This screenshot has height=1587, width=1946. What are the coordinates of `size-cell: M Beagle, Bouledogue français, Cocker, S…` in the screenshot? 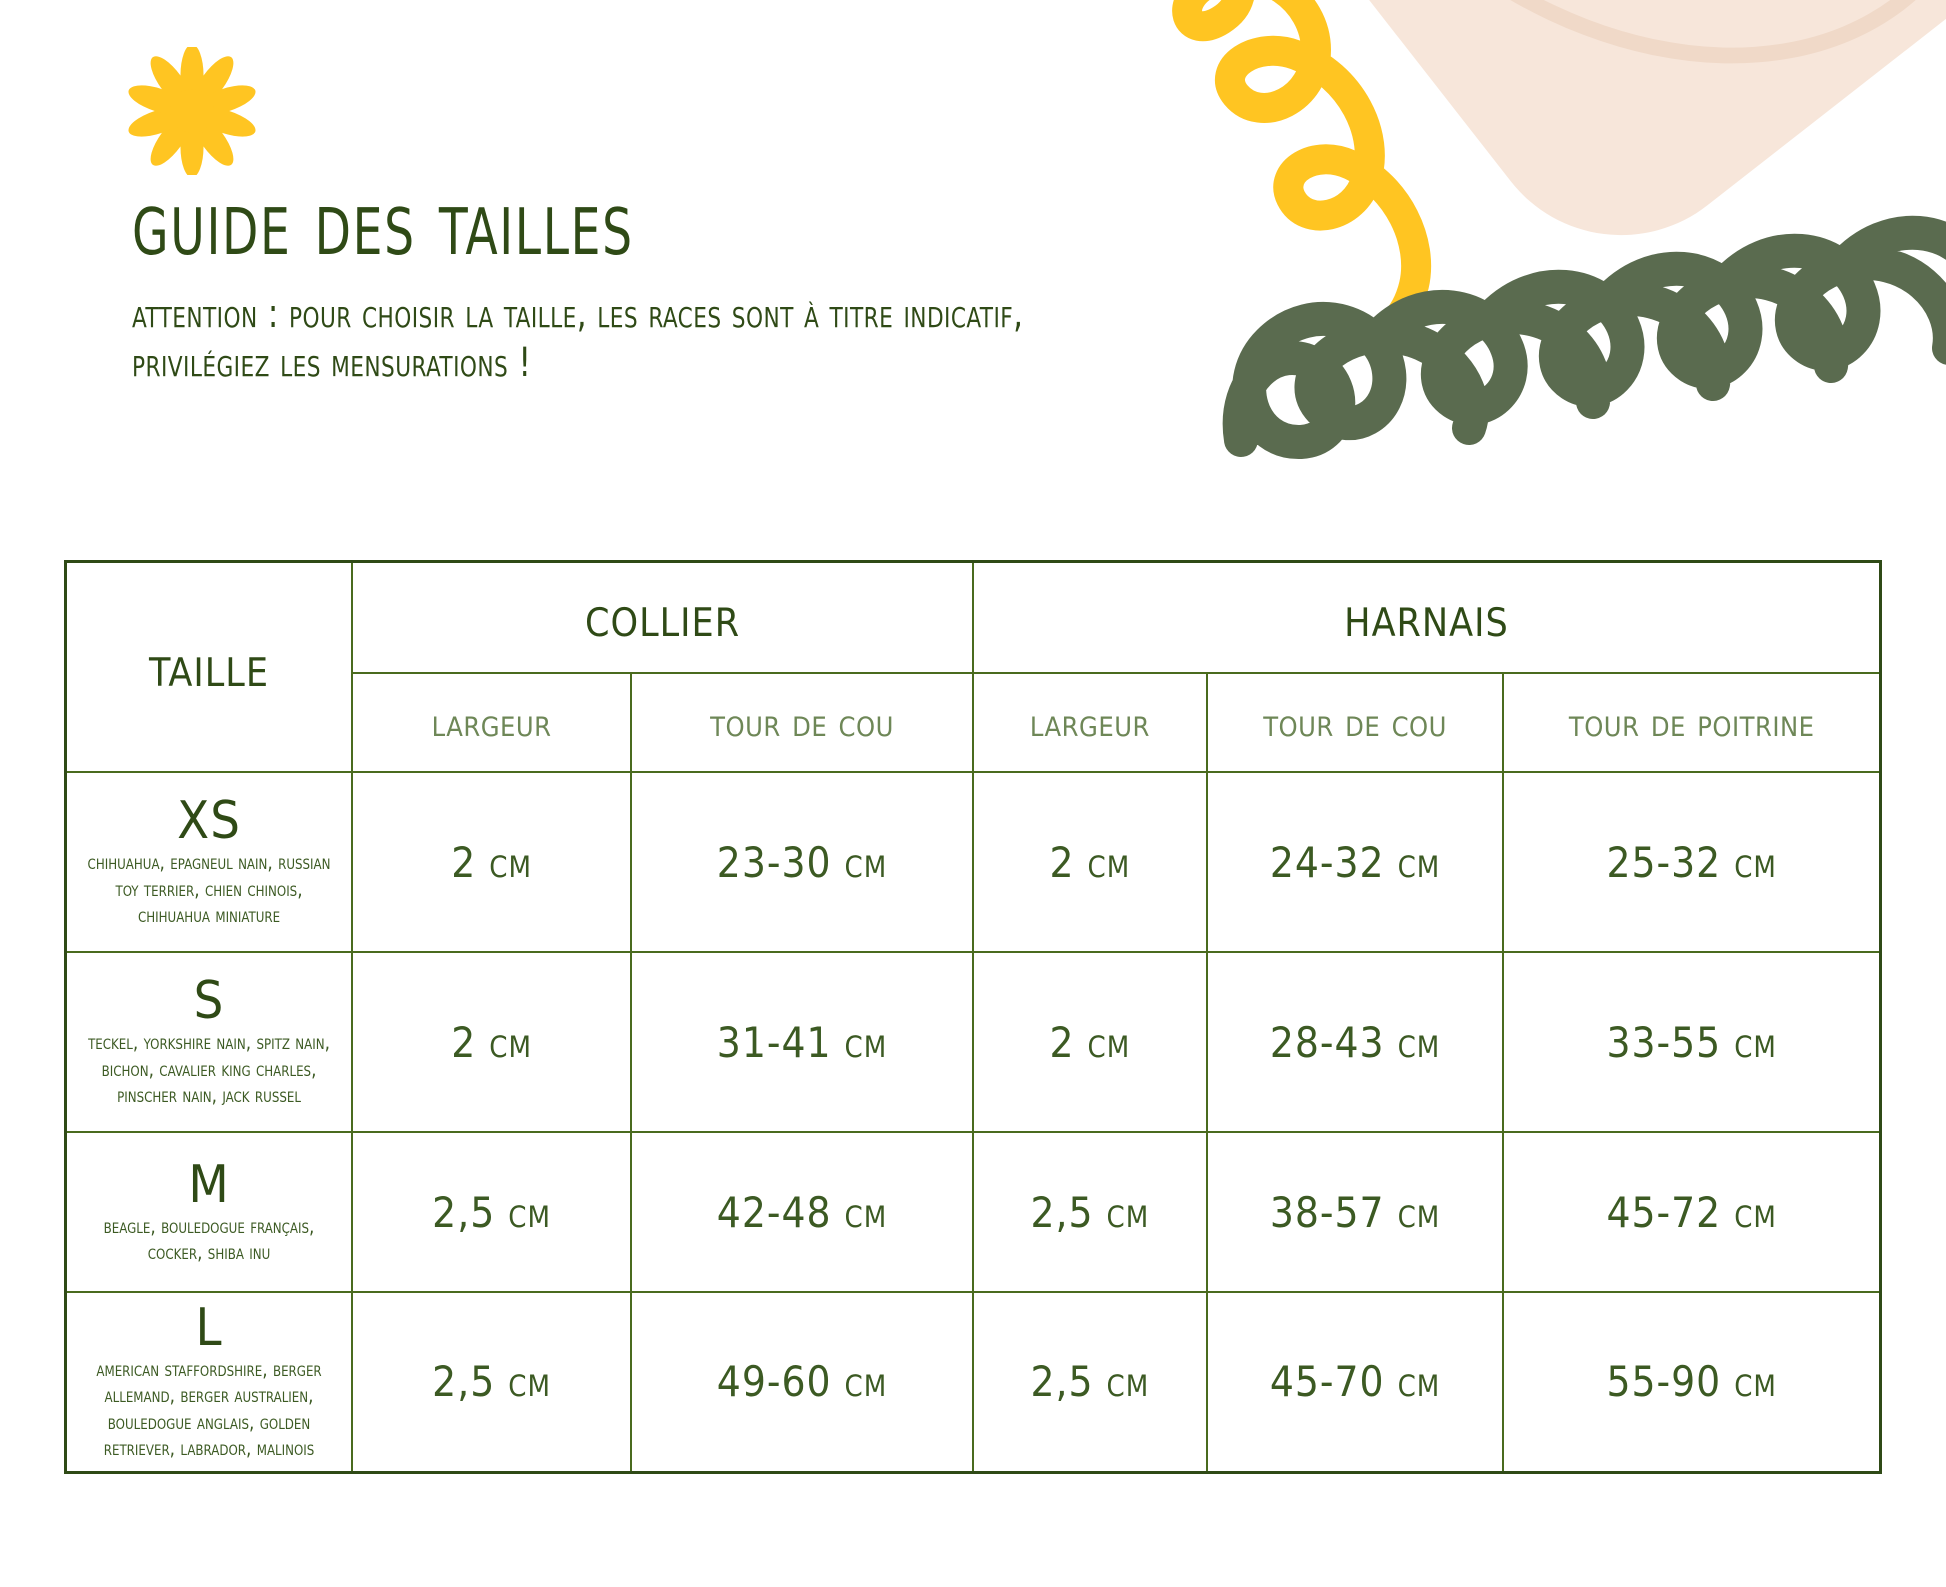 It's located at (209, 1212).